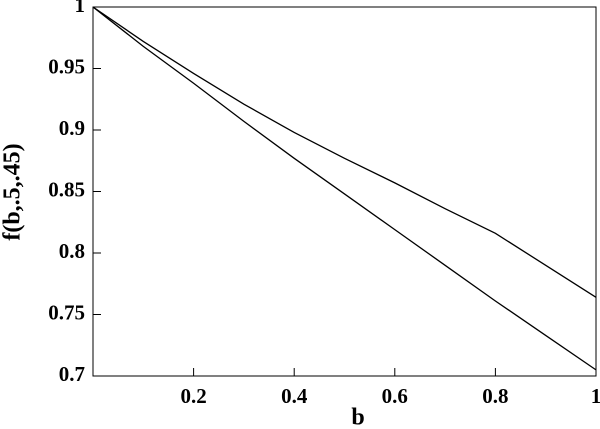 This screenshot has width=600, height=429. What do you see at coordinates (294, 396) in the screenshot?
I see `x-tick-label: 0.4` at bounding box center [294, 396].